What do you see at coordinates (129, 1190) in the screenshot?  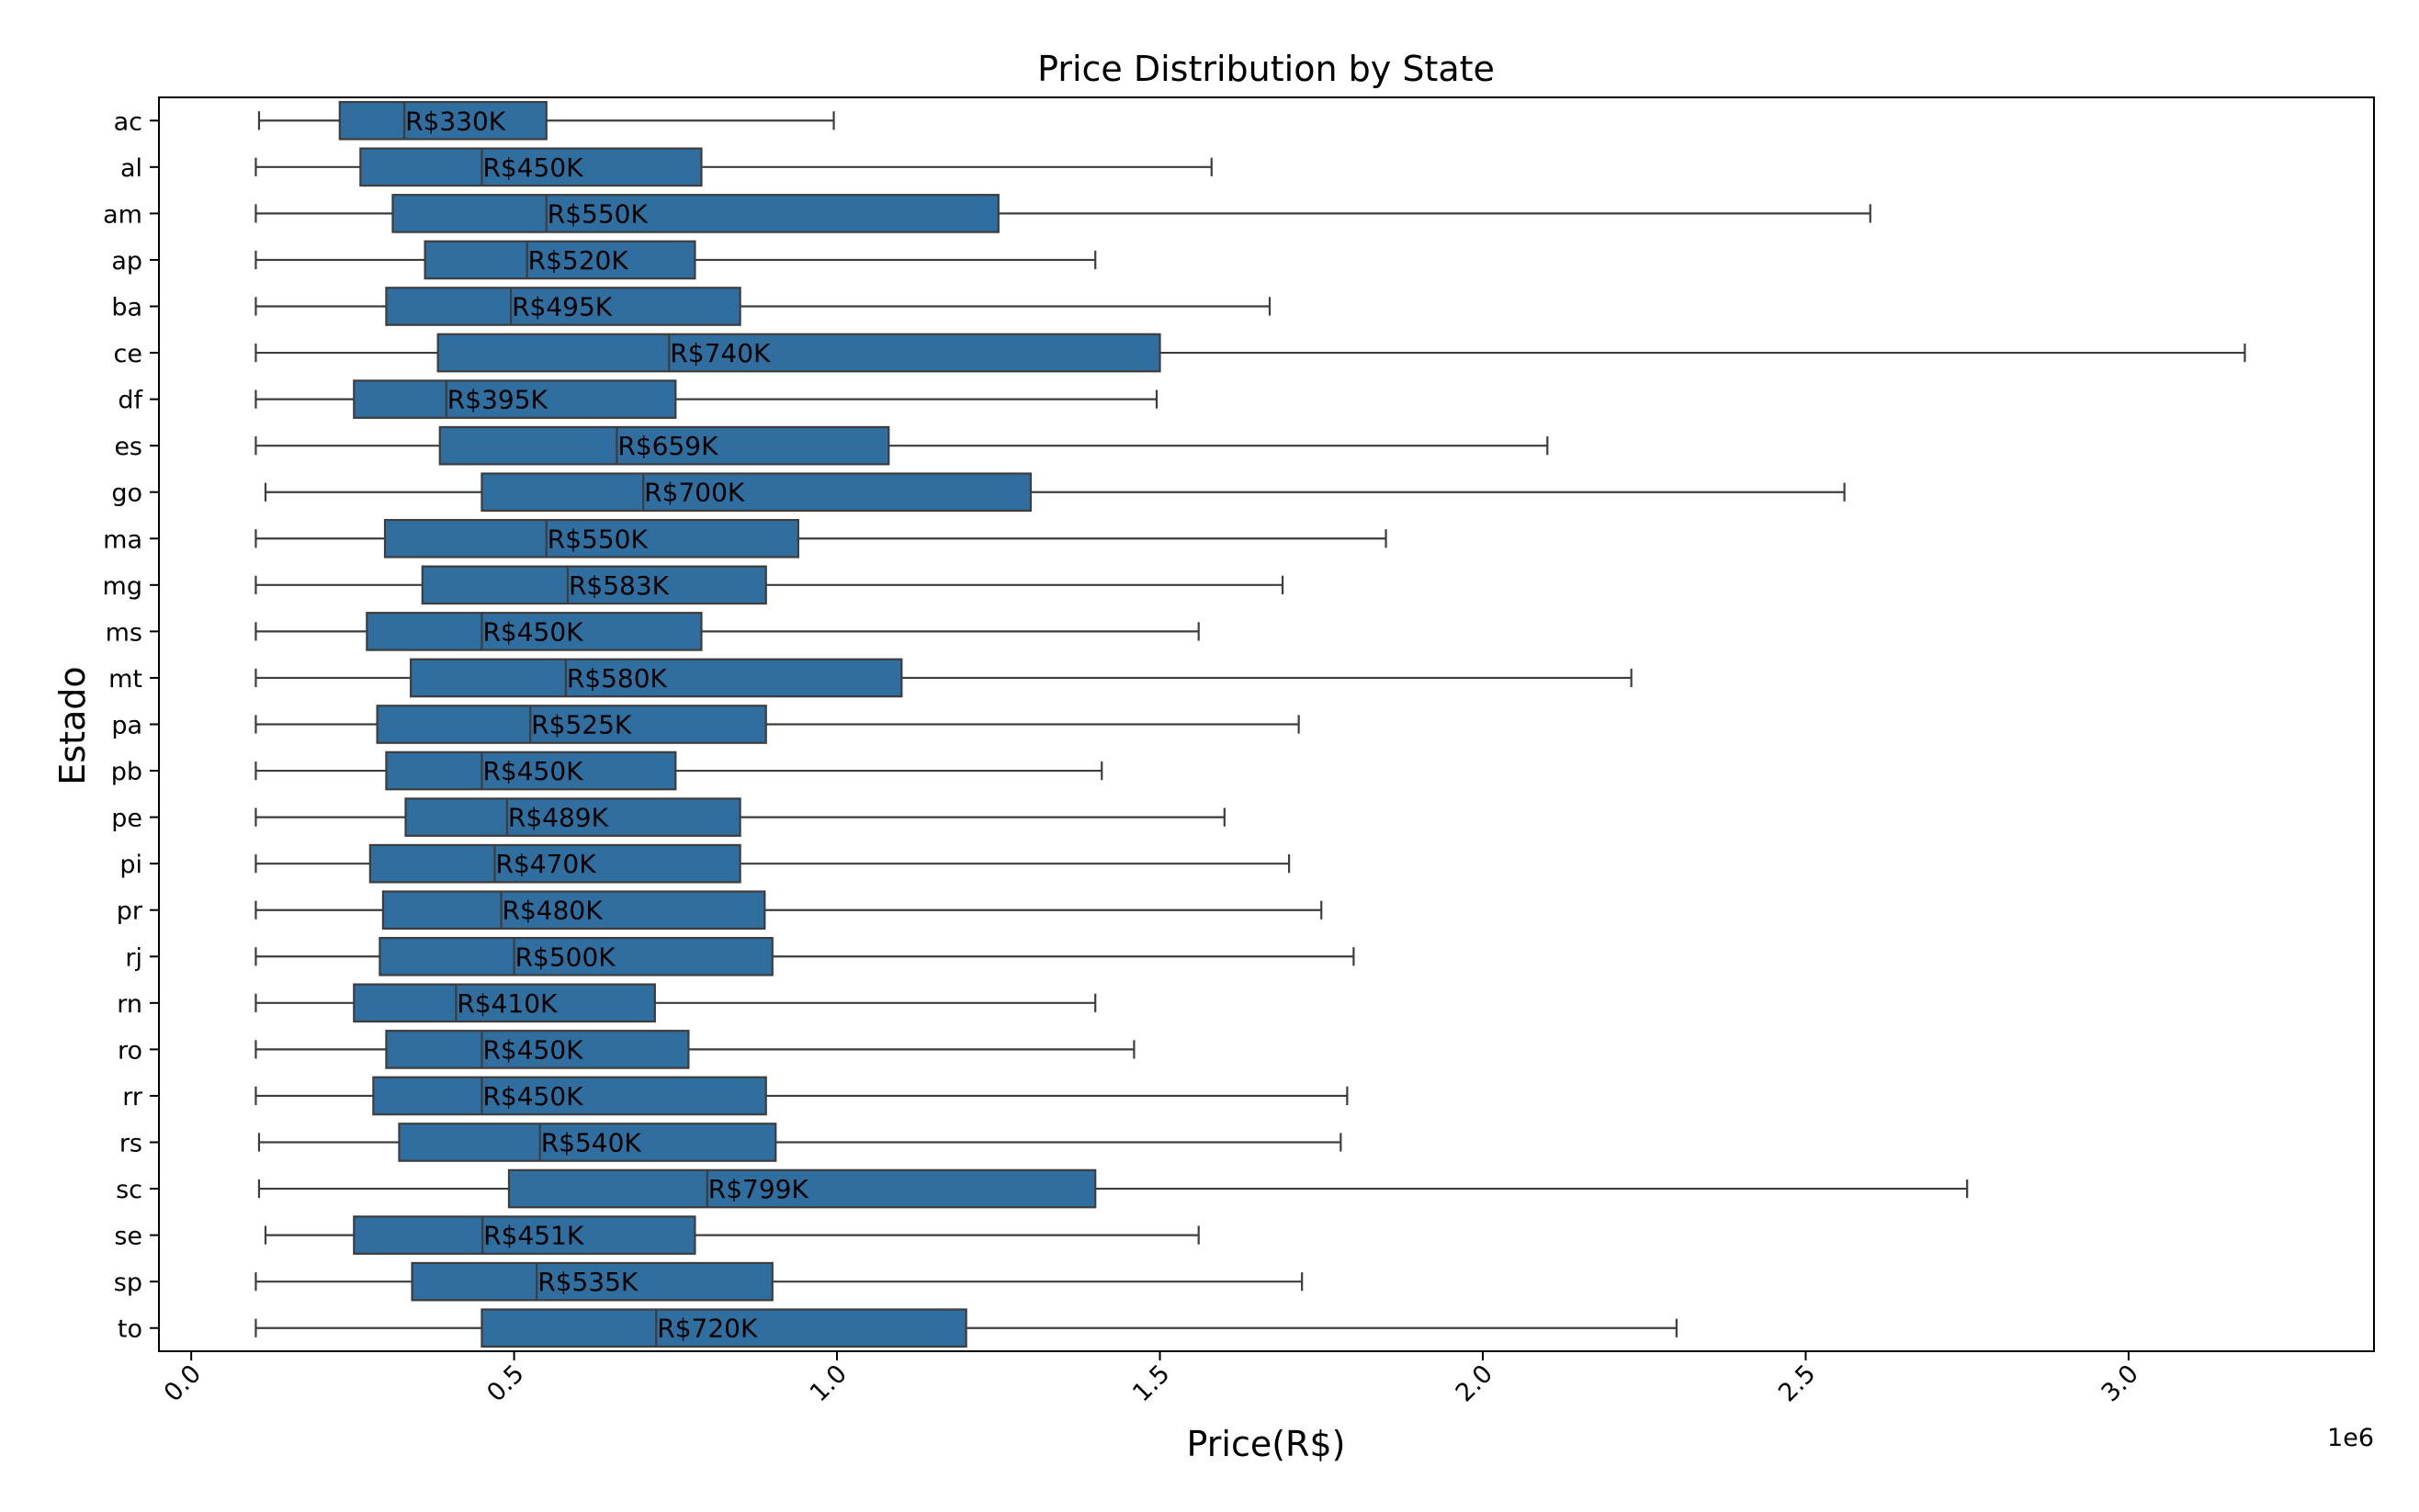 I see `y-tick-label-sc: sc` at bounding box center [129, 1190].